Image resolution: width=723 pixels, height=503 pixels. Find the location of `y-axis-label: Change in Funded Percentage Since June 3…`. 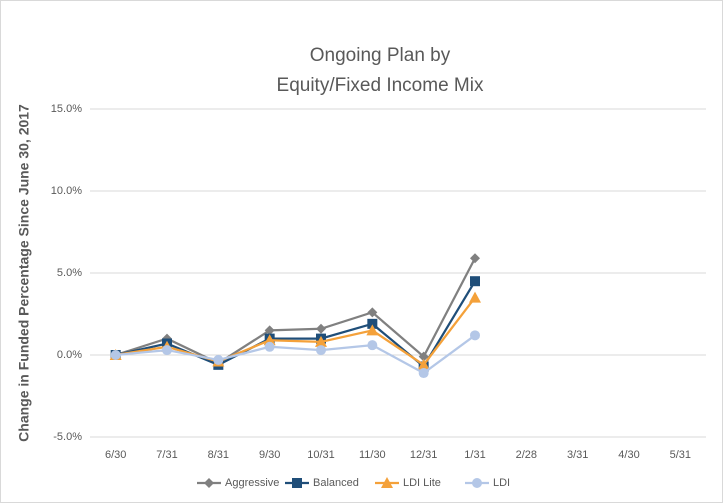

y-axis-label: Change in Funded Percentage Since June 3… is located at coordinates (24, 273).